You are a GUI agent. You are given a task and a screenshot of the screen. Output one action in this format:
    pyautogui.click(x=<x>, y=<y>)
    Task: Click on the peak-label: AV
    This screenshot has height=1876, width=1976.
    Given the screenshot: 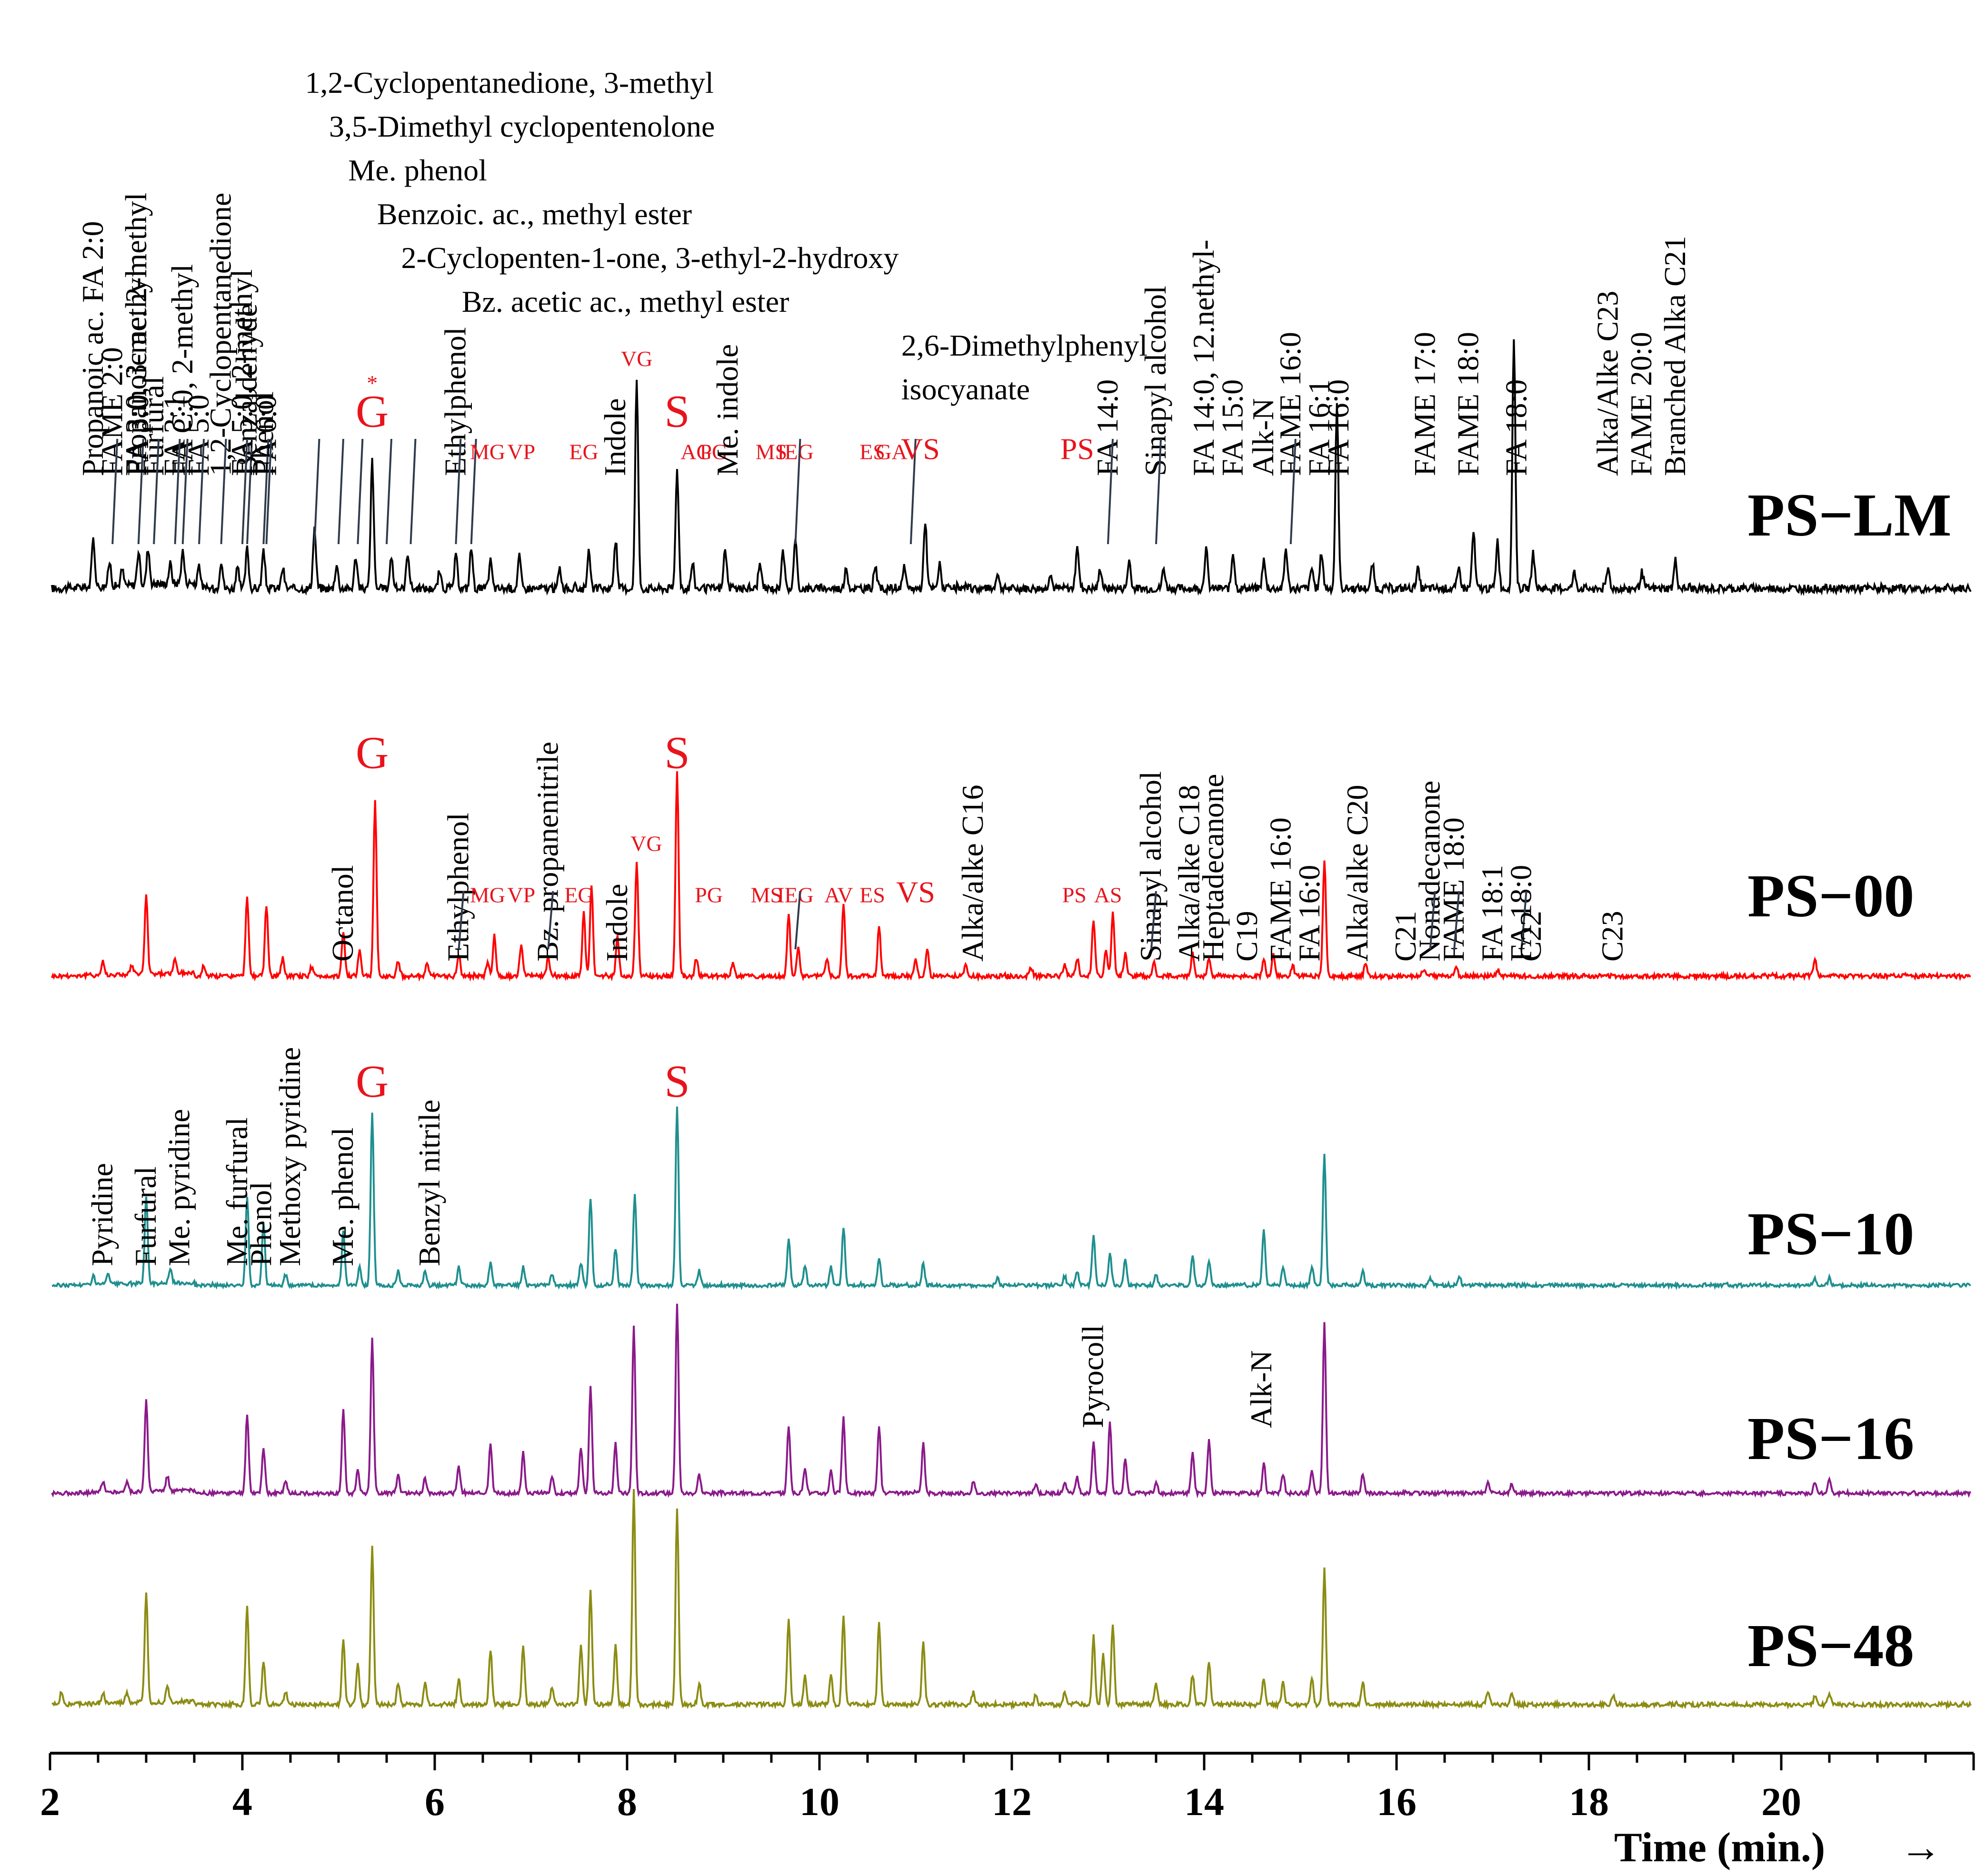 What is the action you would take?
    pyautogui.click(x=838, y=895)
    